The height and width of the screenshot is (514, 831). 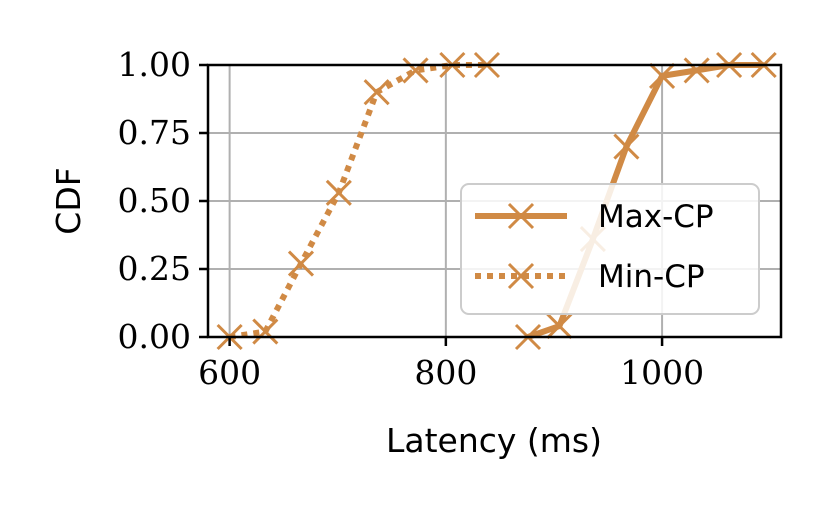 I want to click on legend-entry-min-cp: Min-CP, so click(x=590, y=277).